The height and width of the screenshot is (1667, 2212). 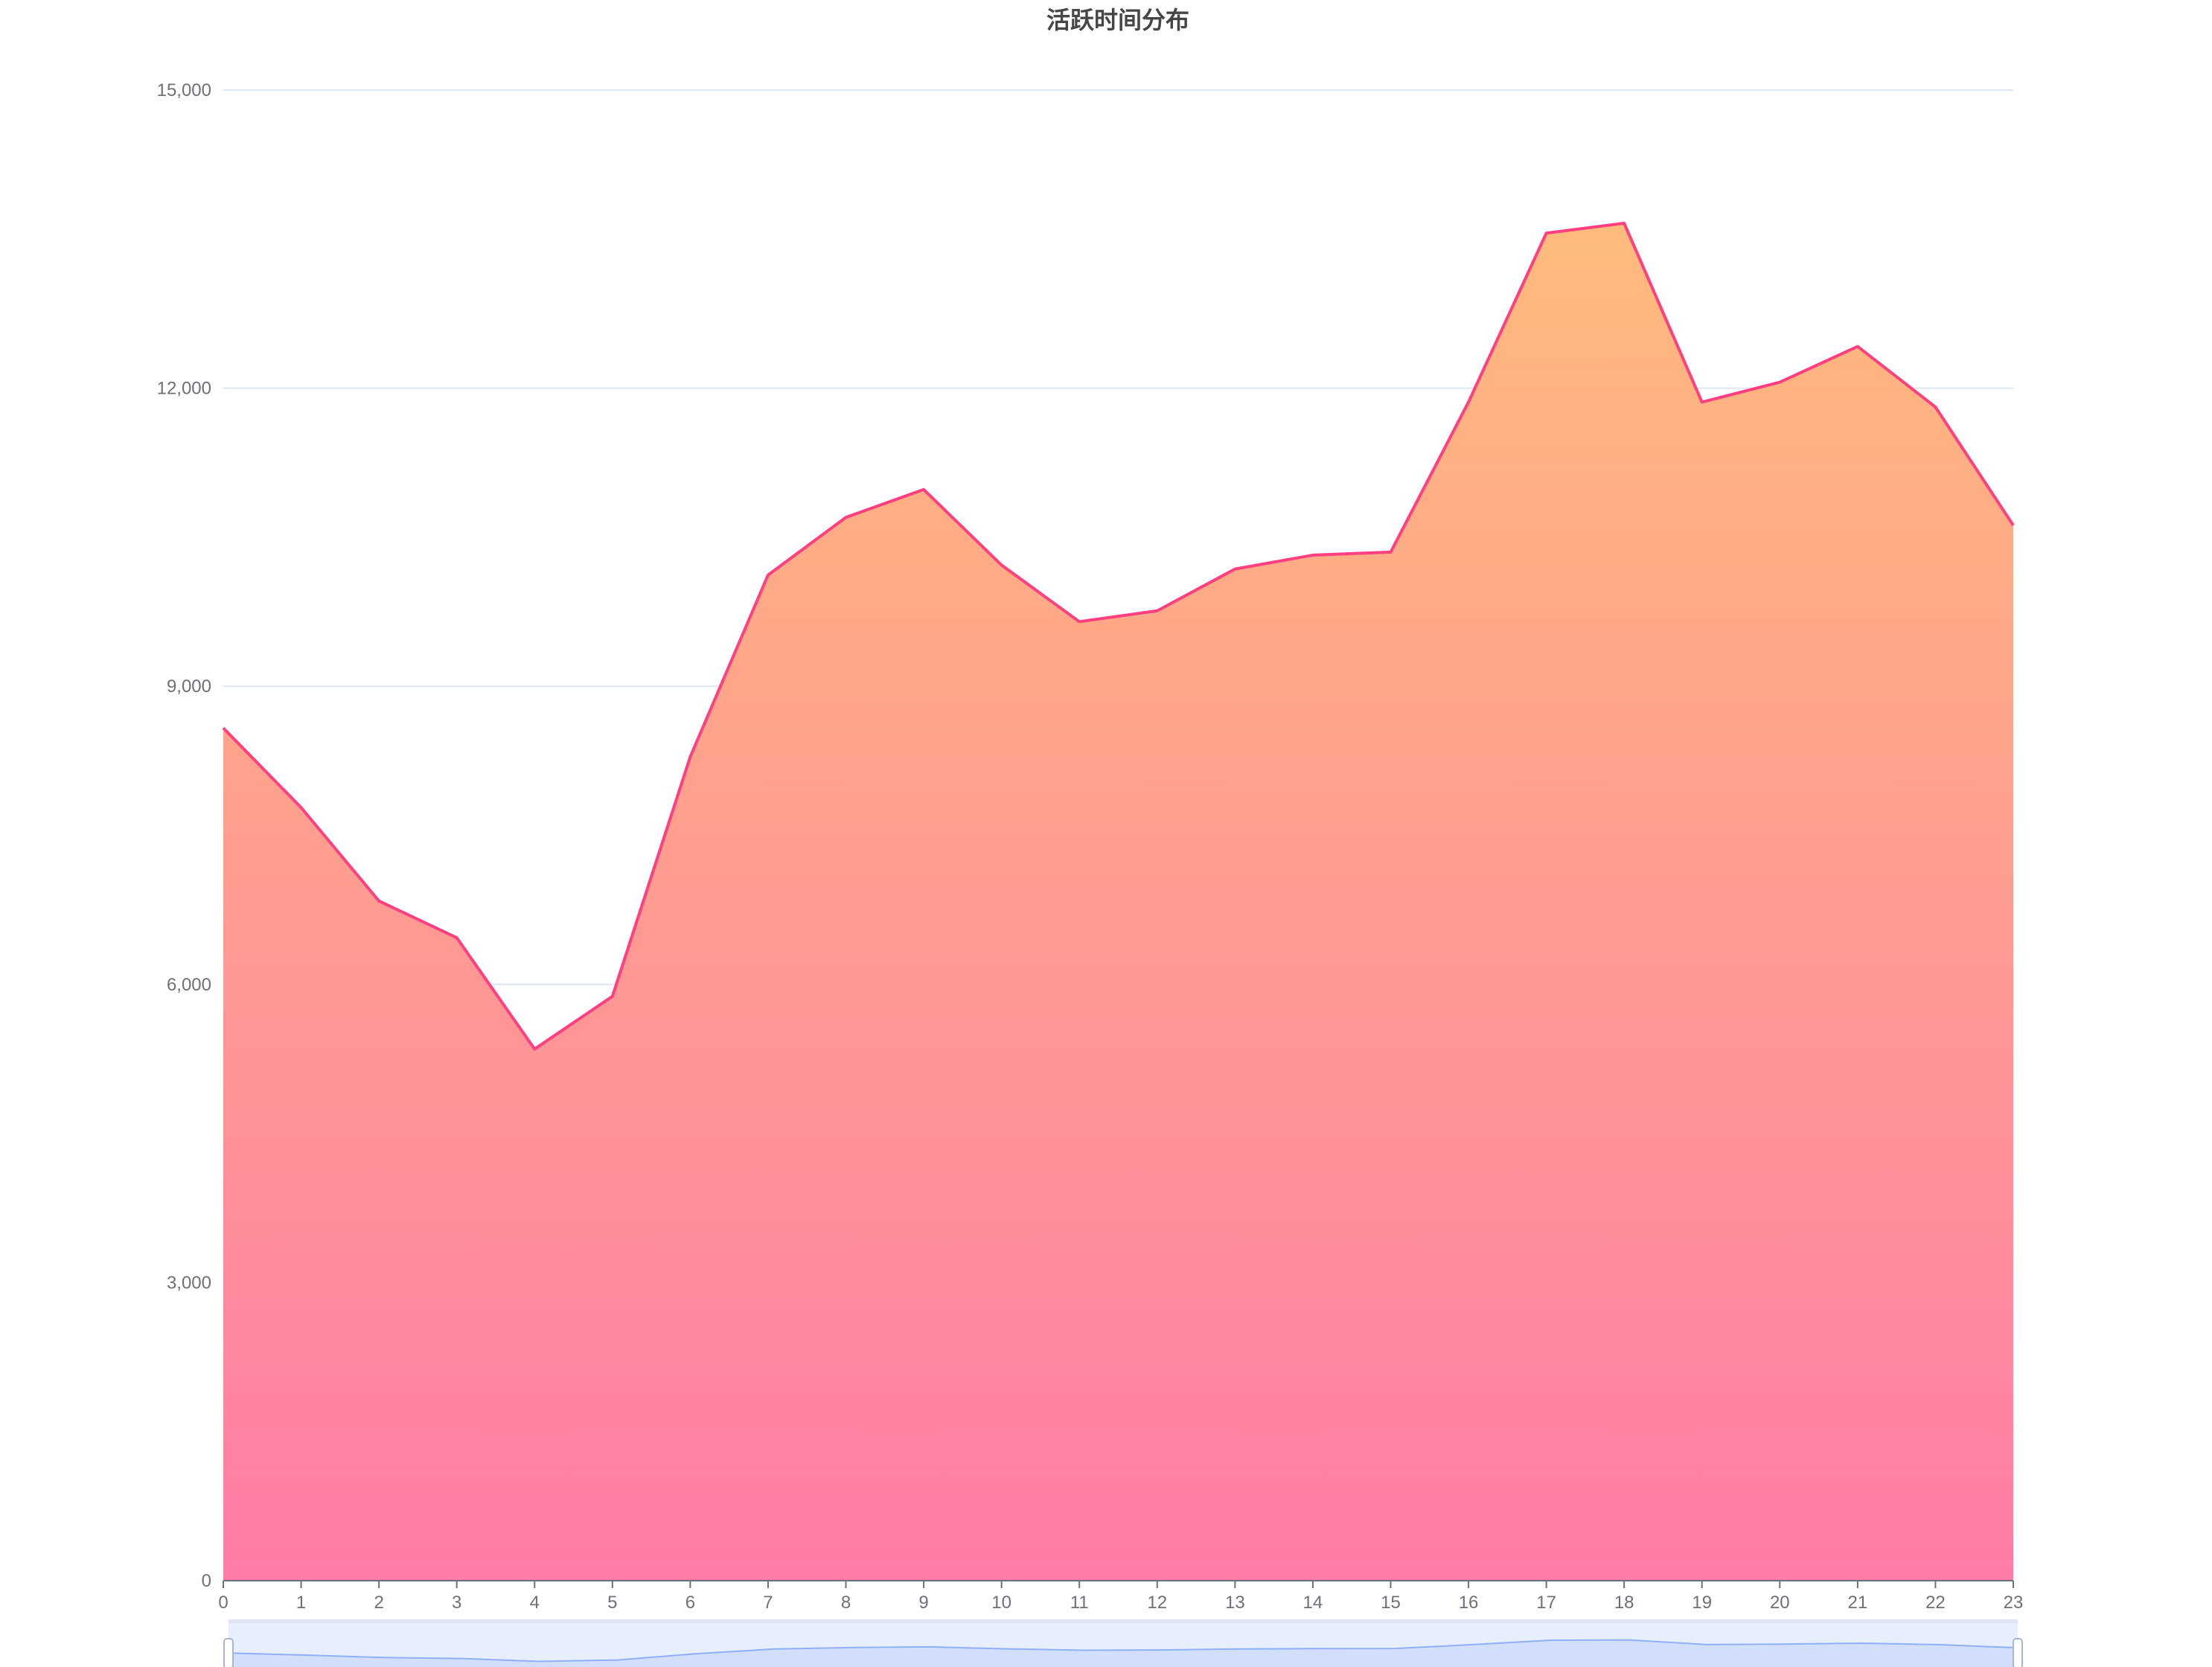 What do you see at coordinates (184, 389) in the screenshot?
I see `y-tick-label: 12,000` at bounding box center [184, 389].